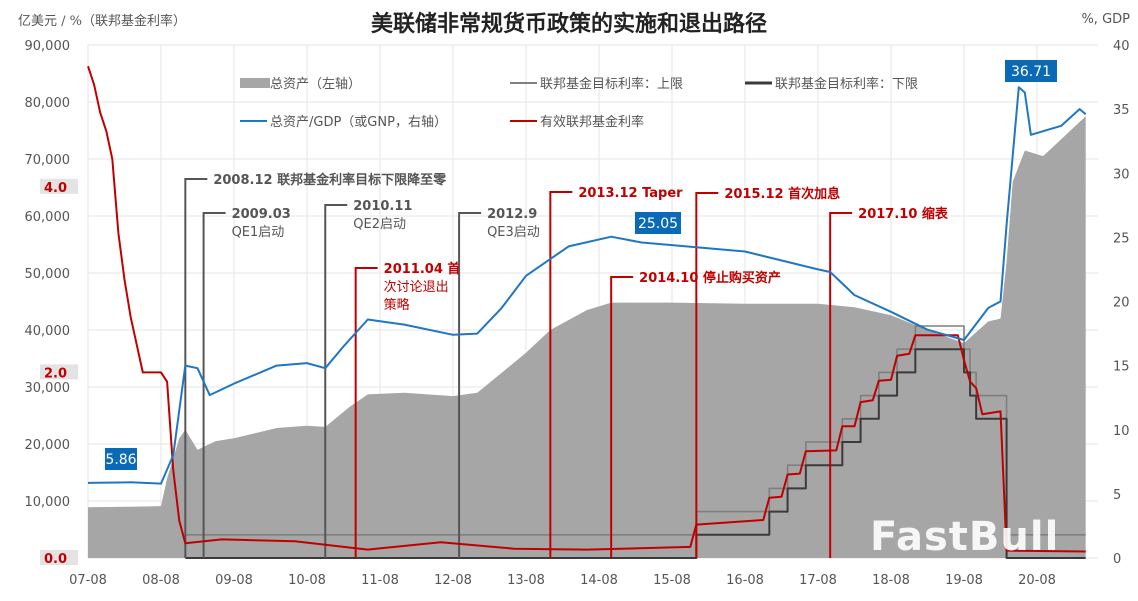 The width and height of the screenshot is (1138, 601). I want to click on x-tick-label: 14-08, so click(599, 580).